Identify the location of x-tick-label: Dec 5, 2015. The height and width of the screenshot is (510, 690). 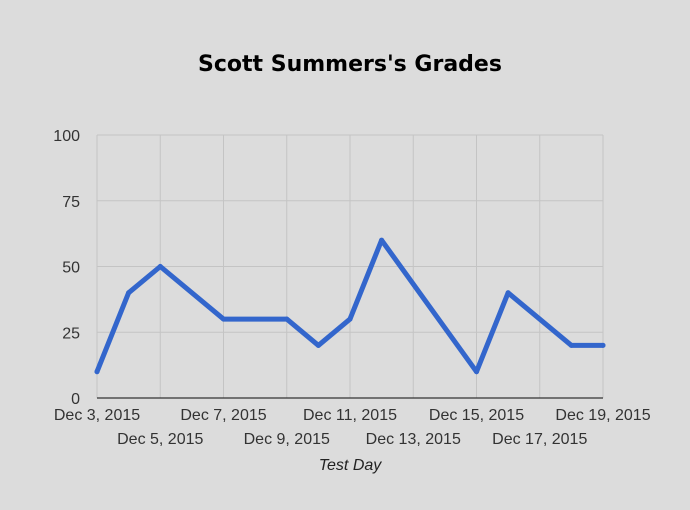
(160, 439).